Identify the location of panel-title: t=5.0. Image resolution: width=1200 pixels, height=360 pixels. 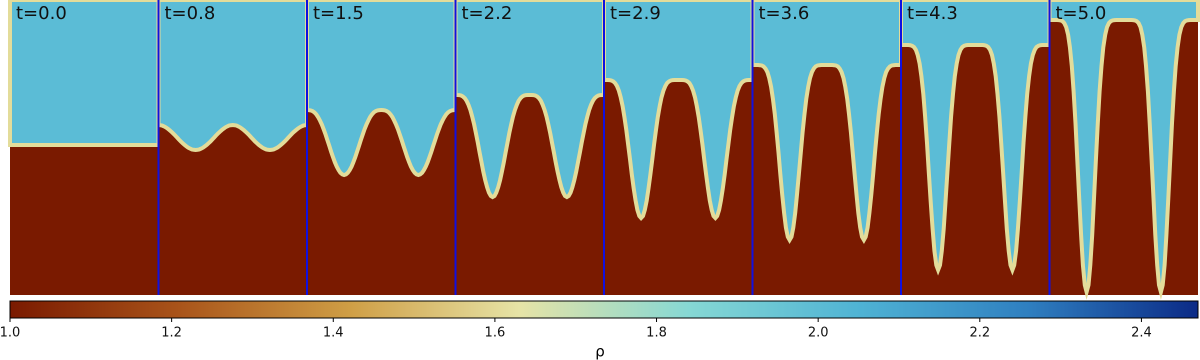
(1081, 13).